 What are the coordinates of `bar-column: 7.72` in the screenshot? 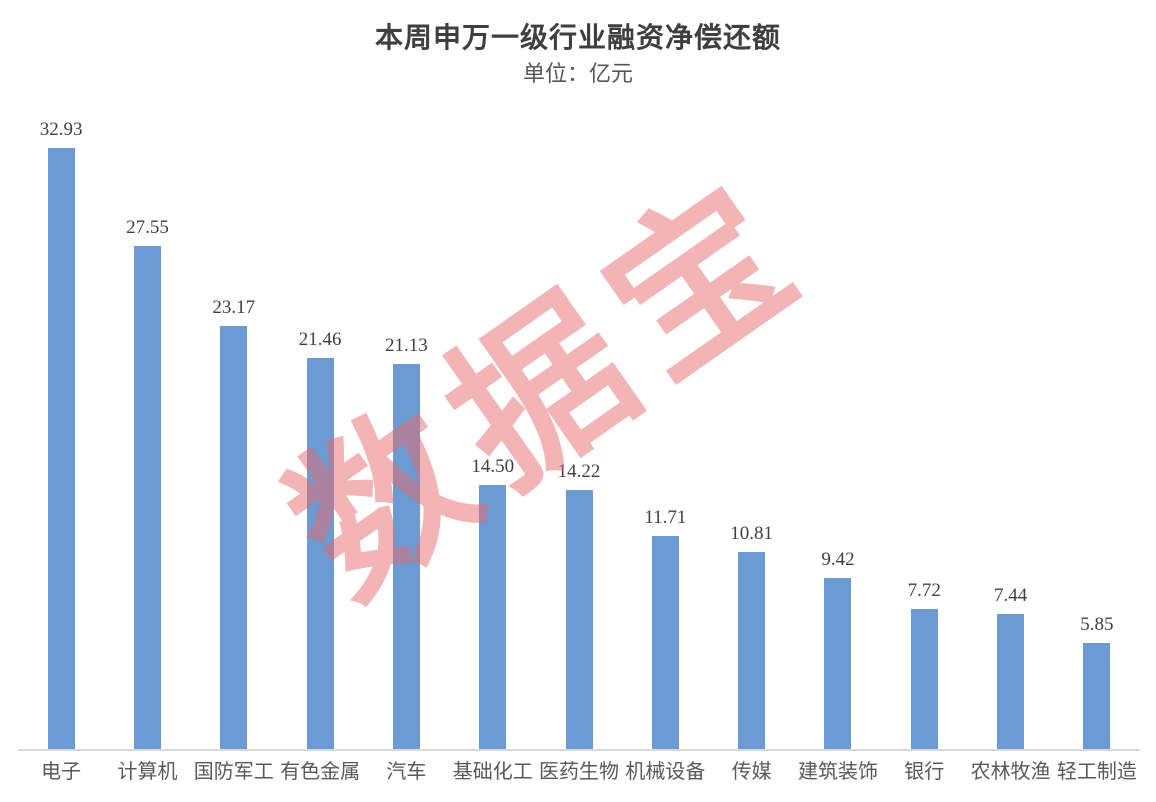 It's located at (924, 425).